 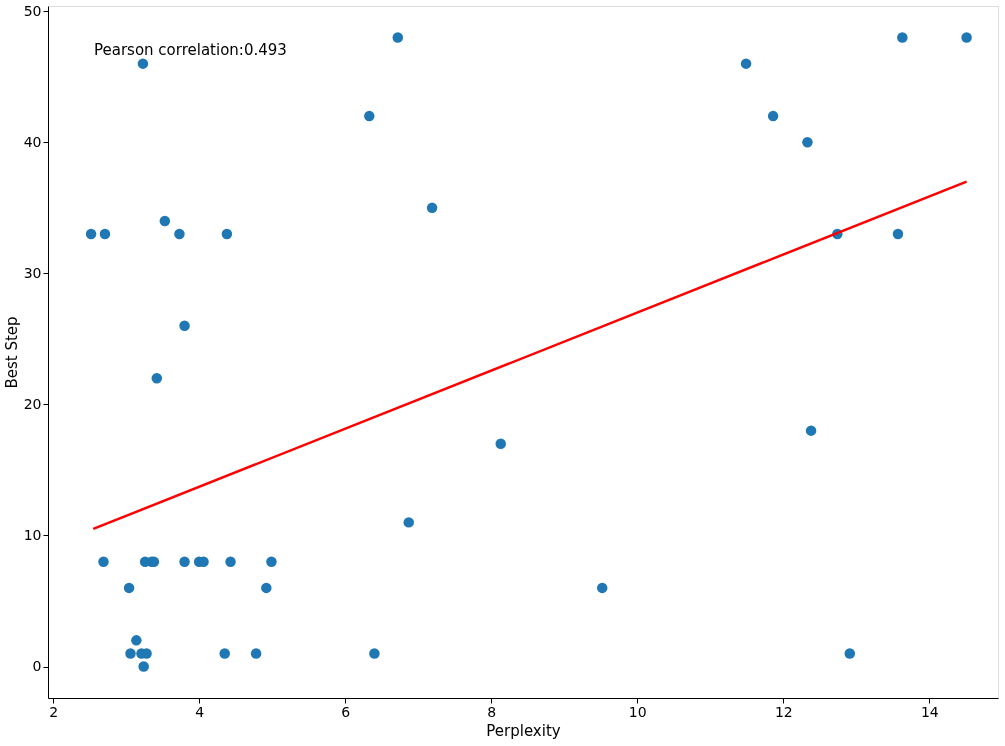 I want to click on x-tick-label: 10, so click(x=637, y=711).